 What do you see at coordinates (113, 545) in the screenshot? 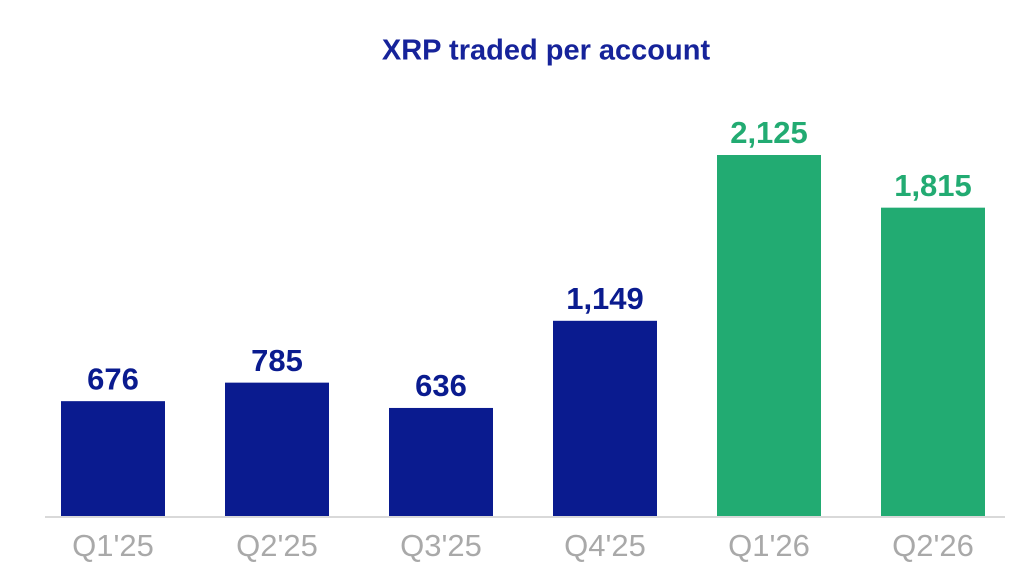
I see `x-tick-label: Q1'25` at bounding box center [113, 545].